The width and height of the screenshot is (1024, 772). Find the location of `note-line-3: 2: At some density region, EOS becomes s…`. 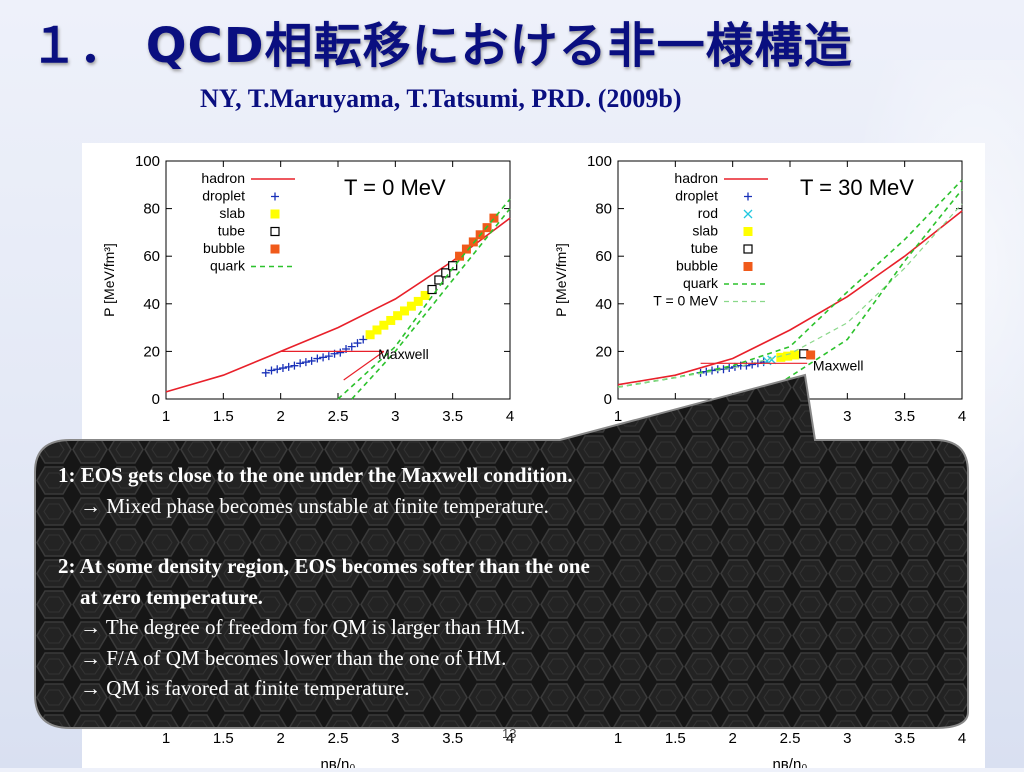

note-line-3: 2: At some density region, EOS becomes s… is located at coordinates (324, 566).